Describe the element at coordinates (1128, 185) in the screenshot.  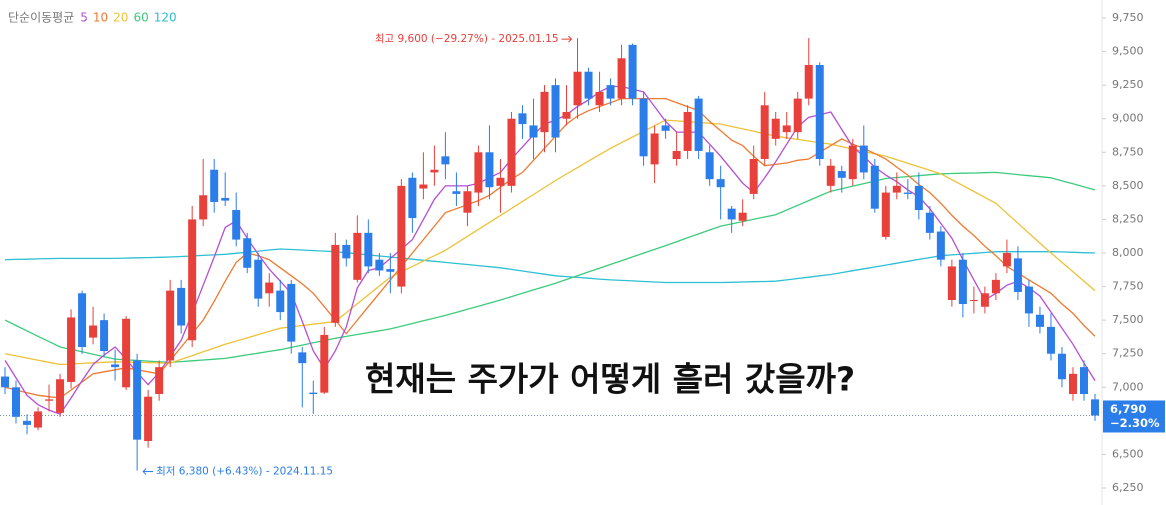
I see `y-tick-label: 8,500` at that location.